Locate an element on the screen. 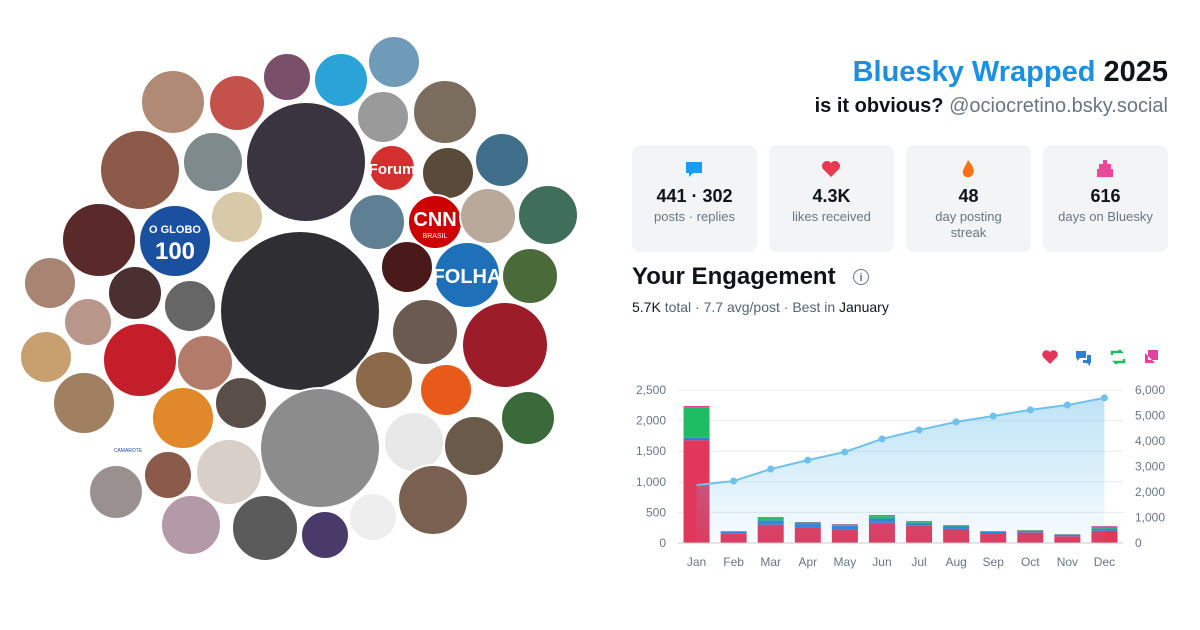 The height and width of the screenshot is (630, 1200). x-tick-label: May is located at coordinates (845, 562).